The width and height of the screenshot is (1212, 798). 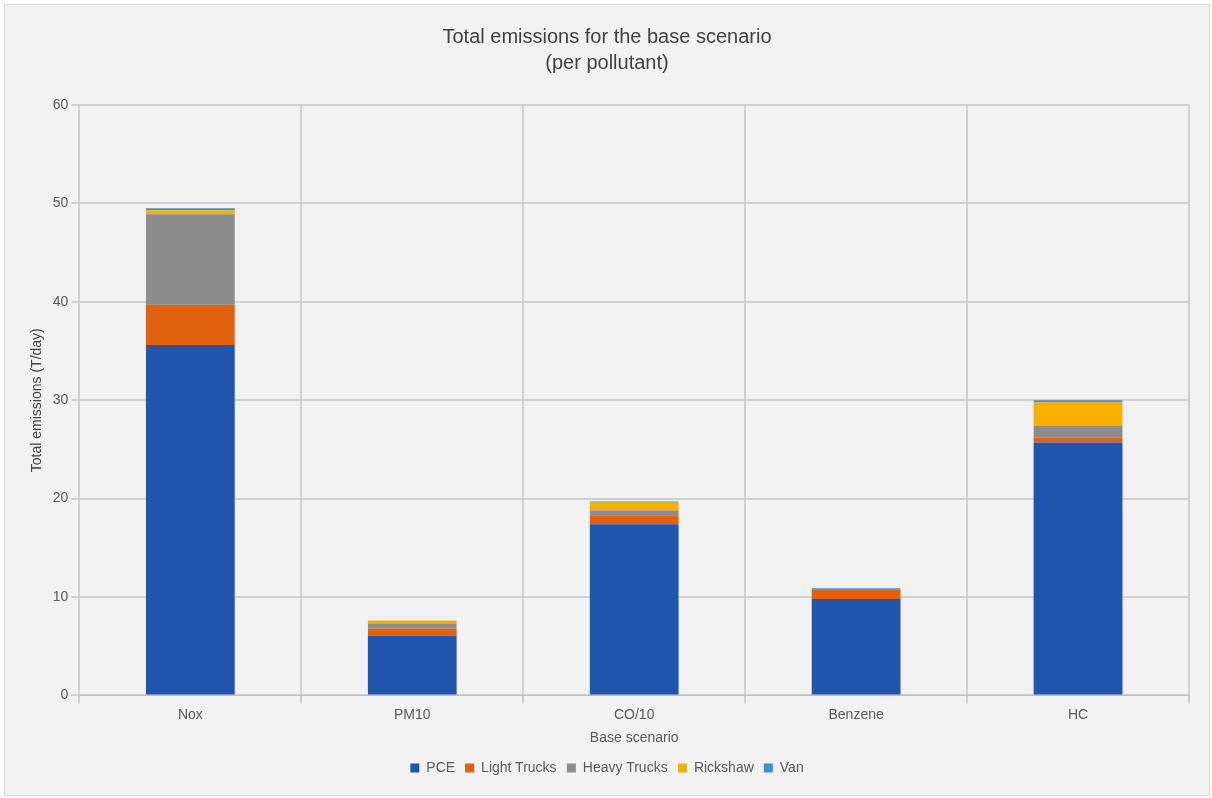 What do you see at coordinates (634, 737) in the screenshot?
I see `x-axis-title: Base scenario` at bounding box center [634, 737].